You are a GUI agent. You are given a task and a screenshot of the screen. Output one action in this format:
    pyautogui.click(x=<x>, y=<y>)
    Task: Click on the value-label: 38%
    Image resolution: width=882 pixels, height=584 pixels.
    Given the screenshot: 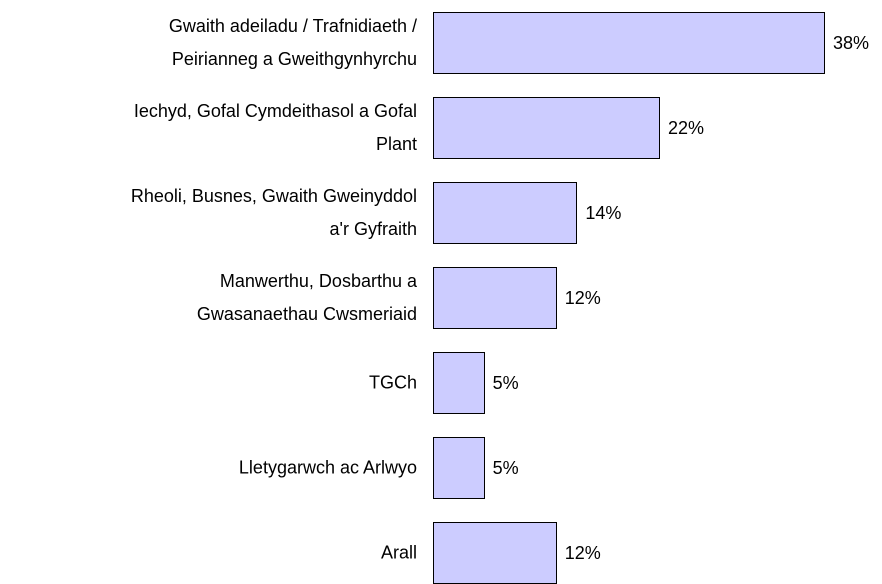 What is the action you would take?
    pyautogui.click(x=851, y=43)
    